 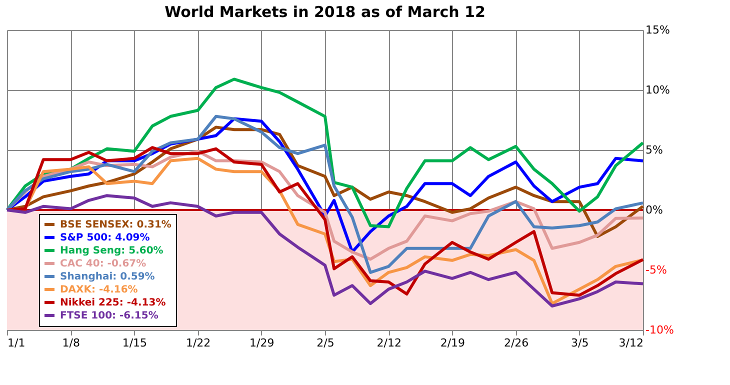 What do you see at coordinates (389, 343) in the screenshot?
I see `x-tick-label: 2/12` at bounding box center [389, 343].